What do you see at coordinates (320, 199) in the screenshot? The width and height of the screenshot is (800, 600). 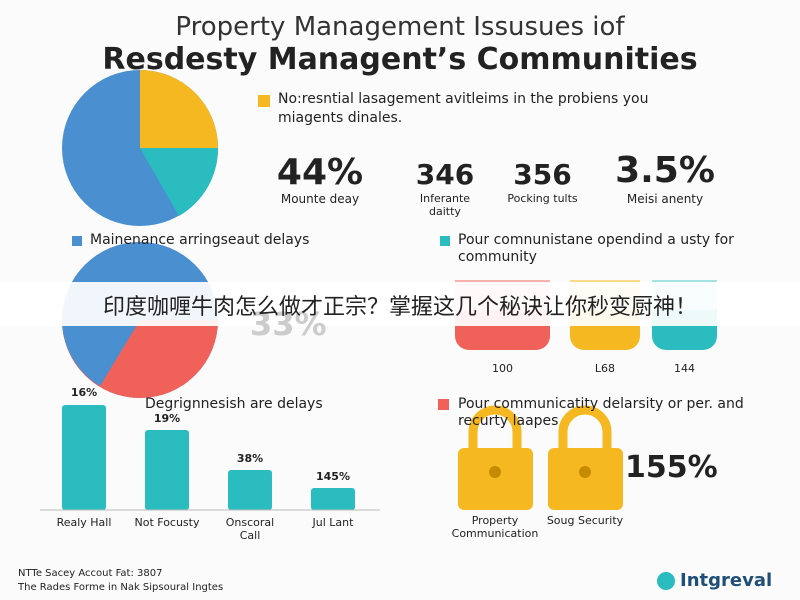 I see `stat-label: Mounte deay` at bounding box center [320, 199].